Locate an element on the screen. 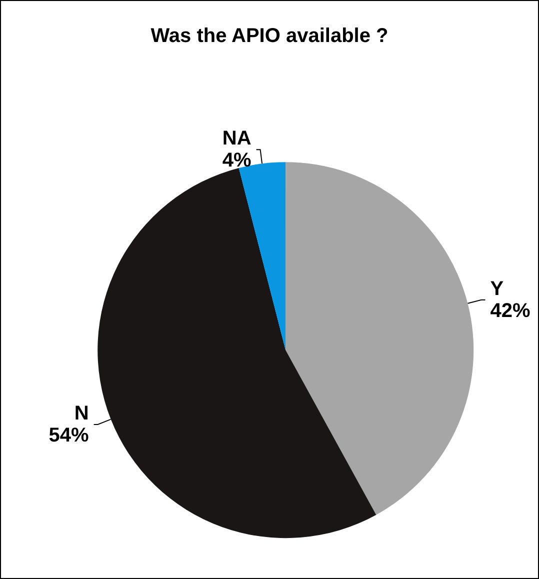  slice-label: NA is located at coordinates (237, 139).